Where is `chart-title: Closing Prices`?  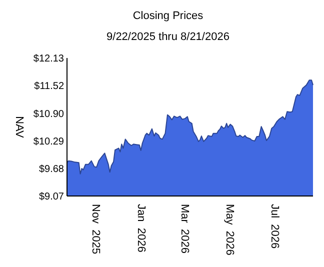
chart-title: Closing Prices is located at coordinates (168, 16).